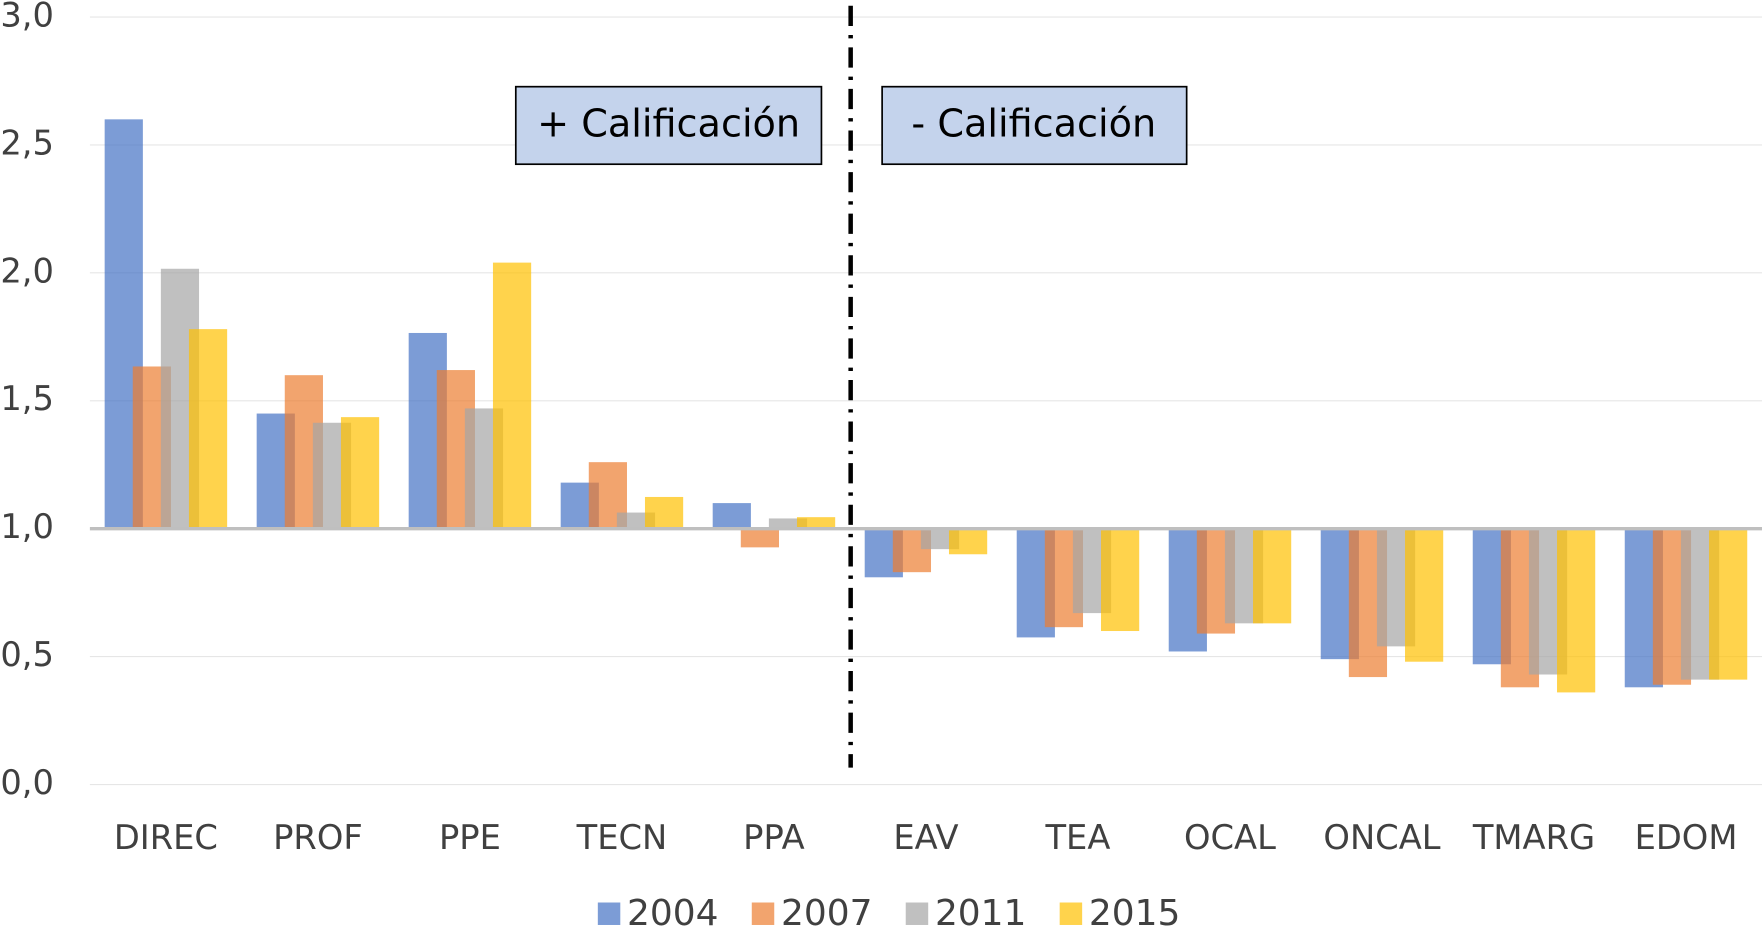 The width and height of the screenshot is (1762, 933). What do you see at coordinates (774, 837) in the screenshot?
I see `x-tick-label: PPA` at bounding box center [774, 837].